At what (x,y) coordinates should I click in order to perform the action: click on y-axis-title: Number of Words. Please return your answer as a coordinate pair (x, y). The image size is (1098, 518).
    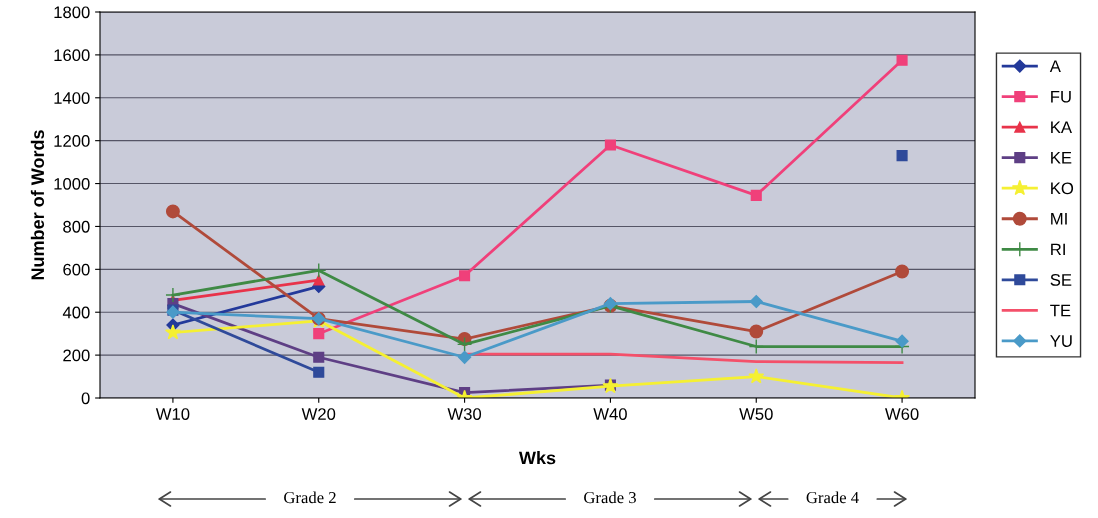
    Looking at the image, I should click on (37, 205).